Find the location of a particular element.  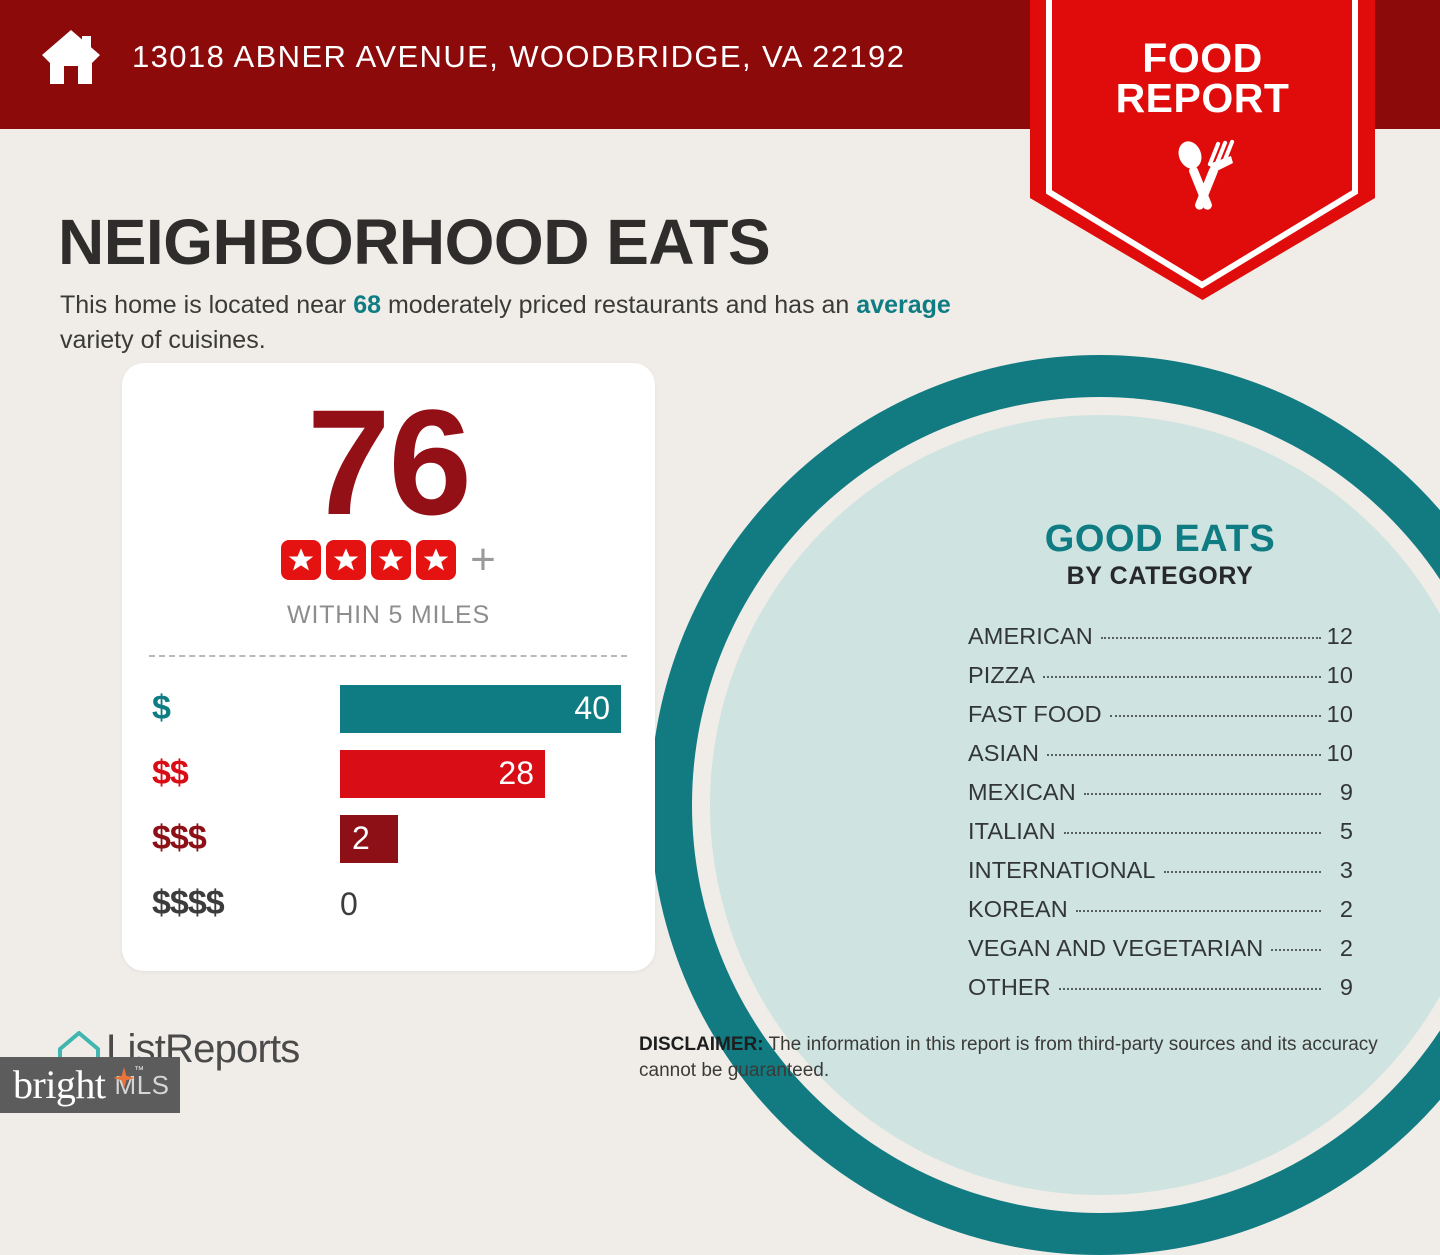

bar-row: $$$ 2 is located at coordinates (388, 838).